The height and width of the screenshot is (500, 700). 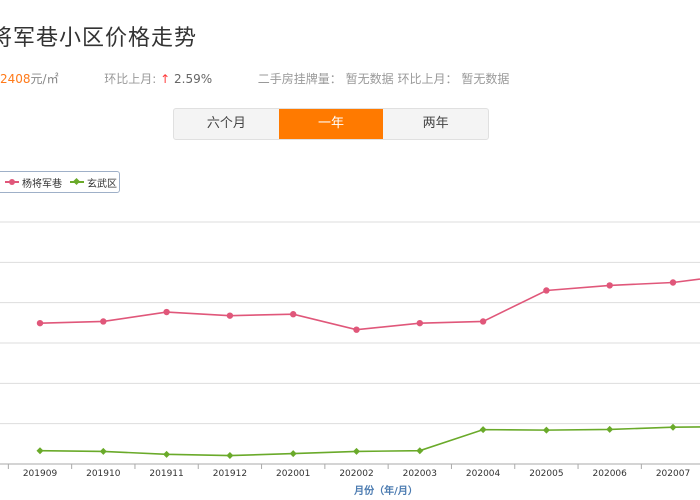 I want to click on tab-two-years: 两年, so click(x=435, y=123).